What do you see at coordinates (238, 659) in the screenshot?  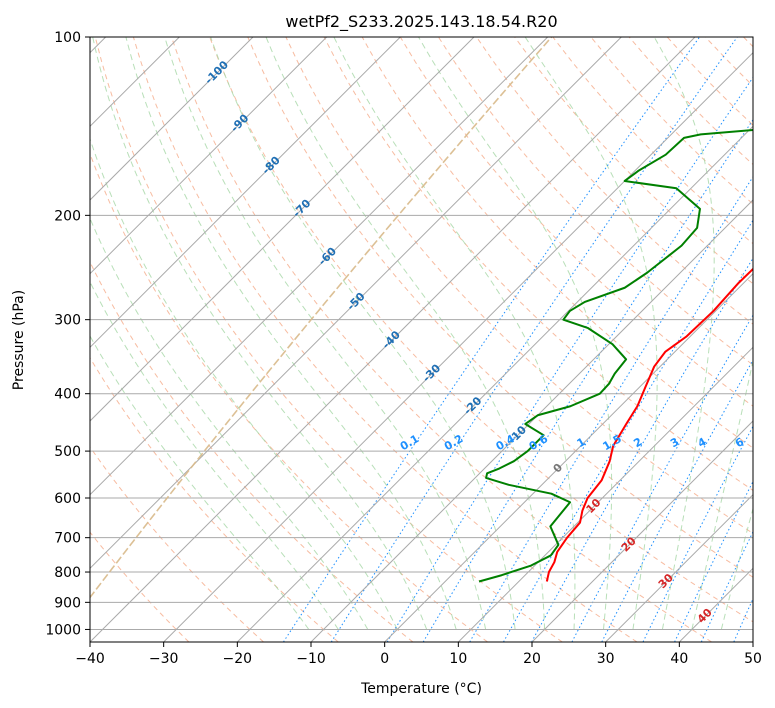 I see `x-tick-label: −20` at bounding box center [238, 659].